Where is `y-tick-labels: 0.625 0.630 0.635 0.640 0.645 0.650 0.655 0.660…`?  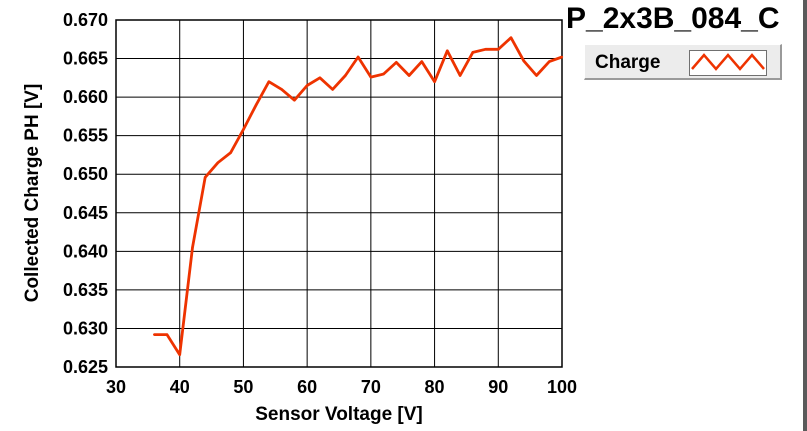 y-tick-labels: 0.625 0.630 0.635 0.640 0.645 0.650 0.655 0.660… is located at coordinates (85, 193).